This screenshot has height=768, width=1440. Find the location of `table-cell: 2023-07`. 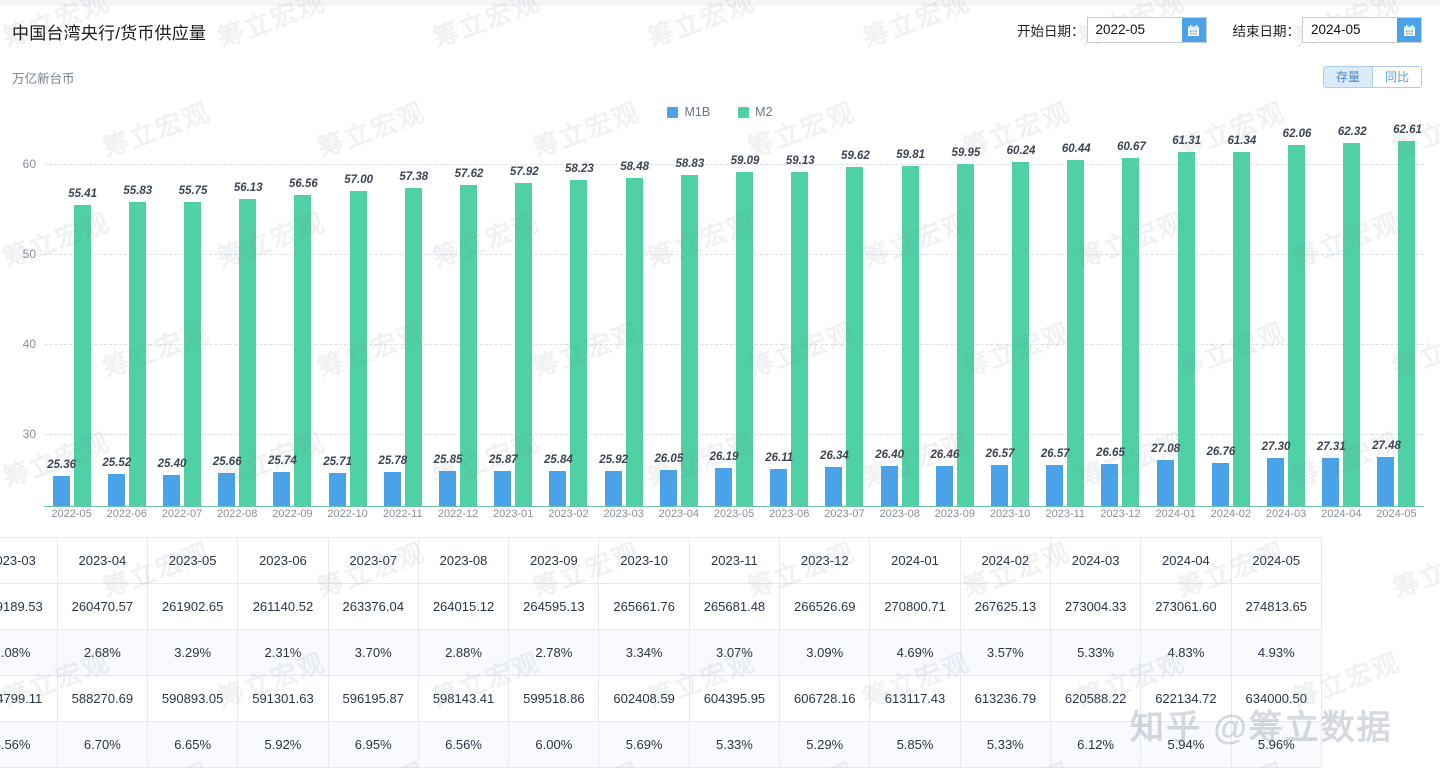

table-cell: 2023-07 is located at coordinates (373, 560).